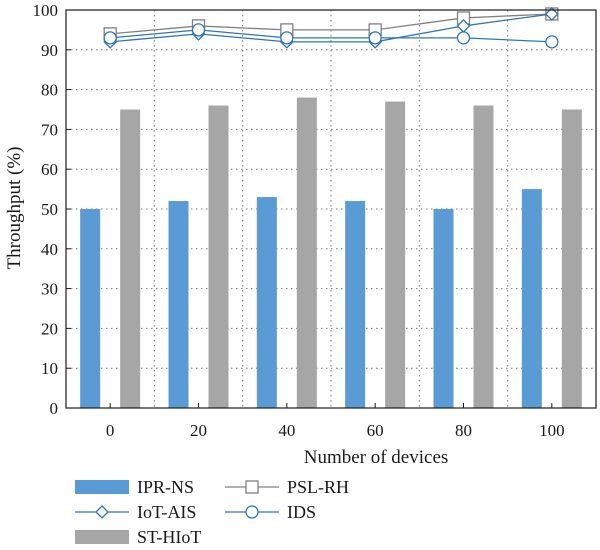  What do you see at coordinates (49, 328) in the screenshot?
I see `y-tick-label: 20` at bounding box center [49, 328].